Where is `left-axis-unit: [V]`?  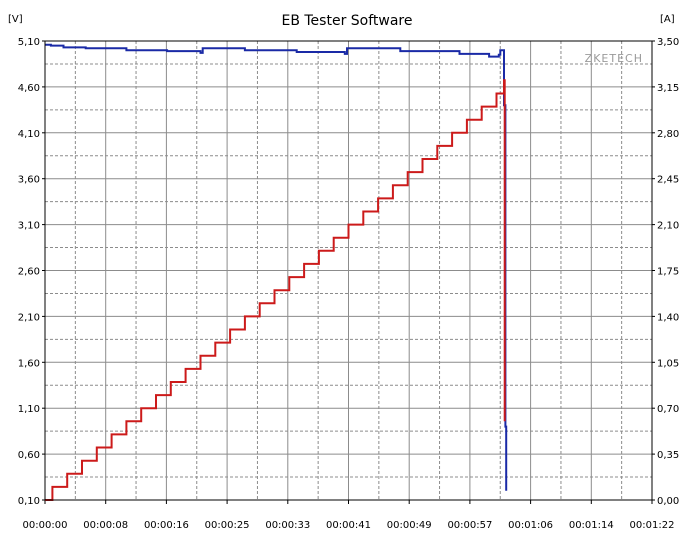 left-axis-unit: [V] is located at coordinates (15, 19).